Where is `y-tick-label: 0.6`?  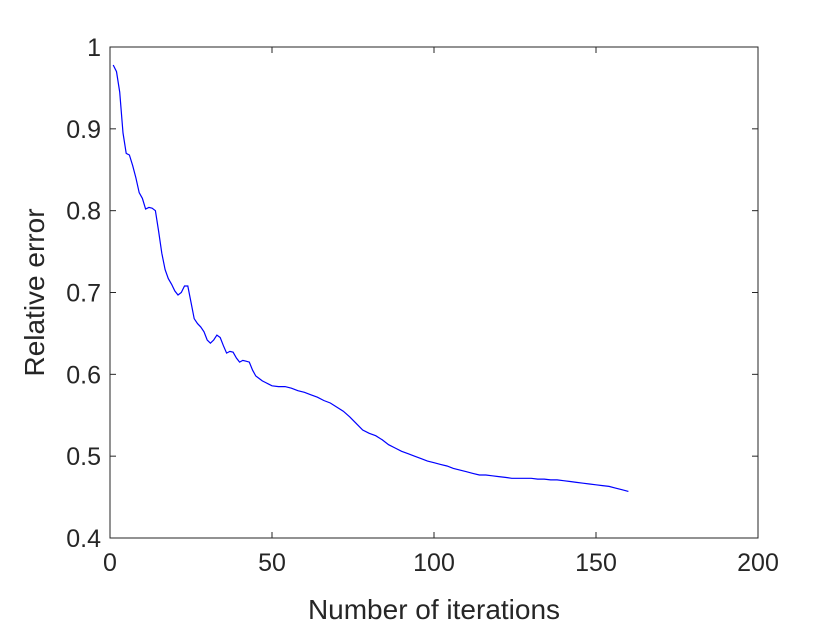
y-tick-label: 0.6 is located at coordinates (83, 375).